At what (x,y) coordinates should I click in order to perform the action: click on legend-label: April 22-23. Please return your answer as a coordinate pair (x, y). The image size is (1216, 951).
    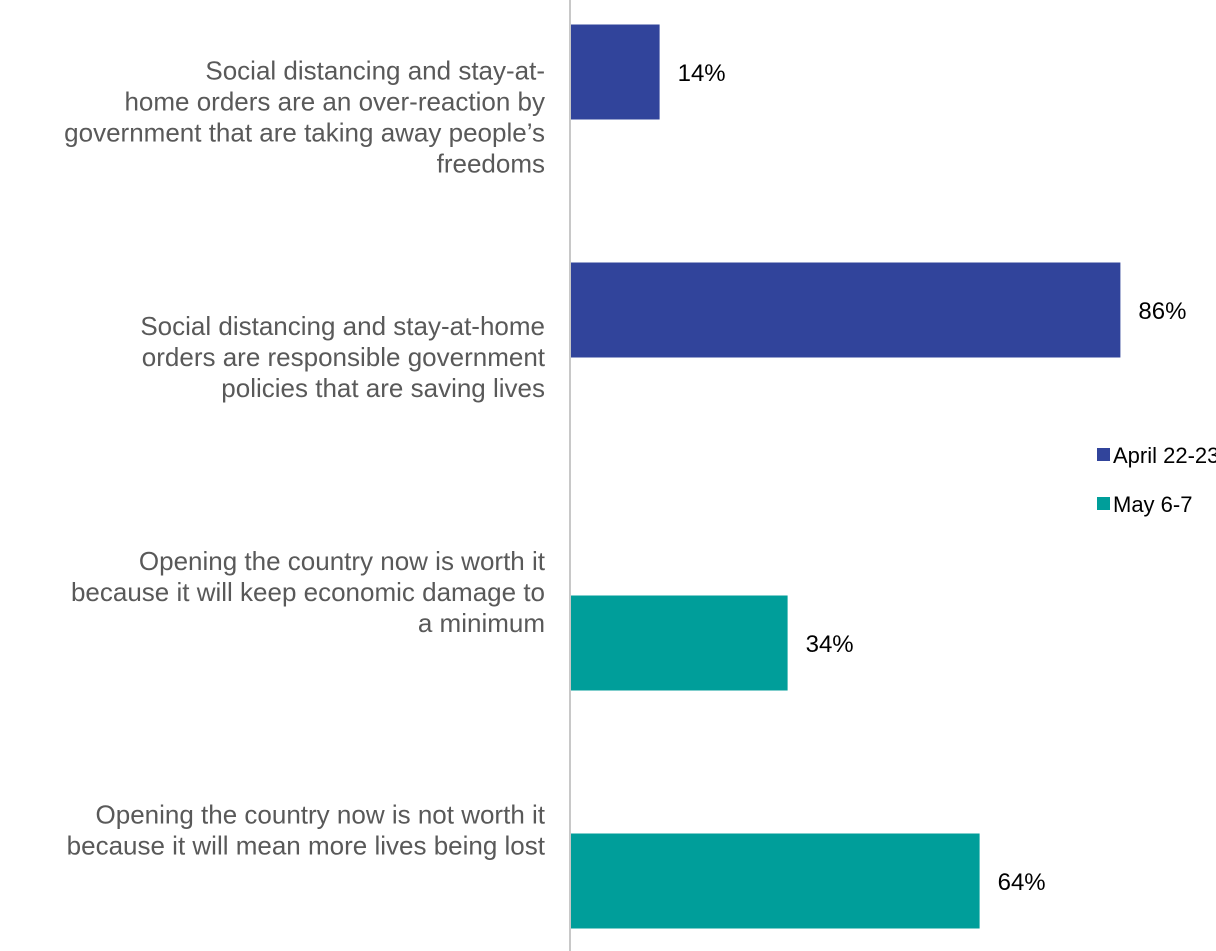
    Looking at the image, I should click on (1164, 455).